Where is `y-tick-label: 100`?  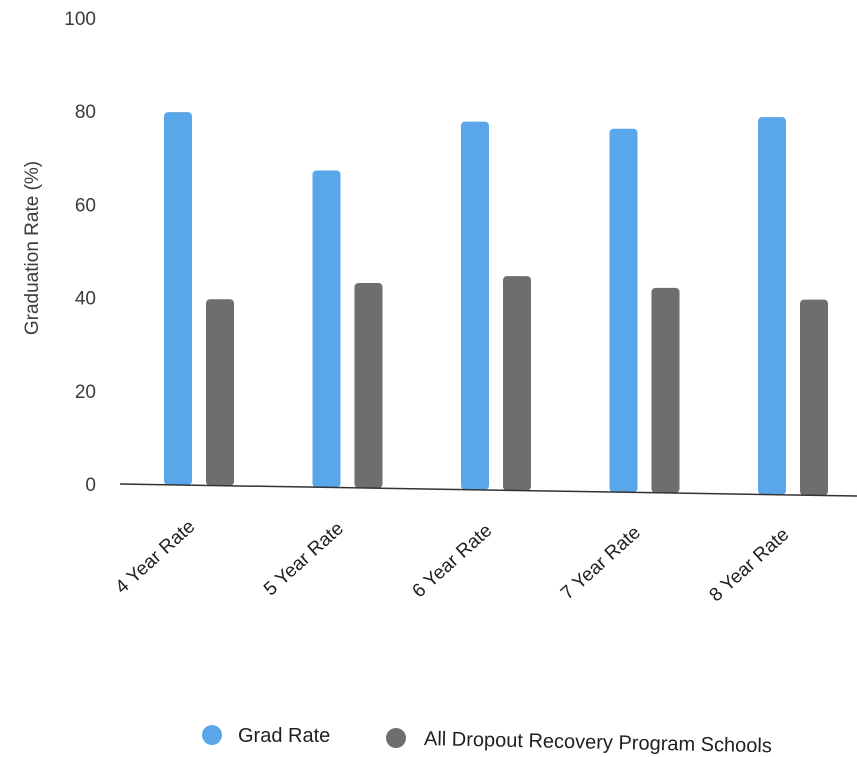 y-tick-label: 100 is located at coordinates (80, 19).